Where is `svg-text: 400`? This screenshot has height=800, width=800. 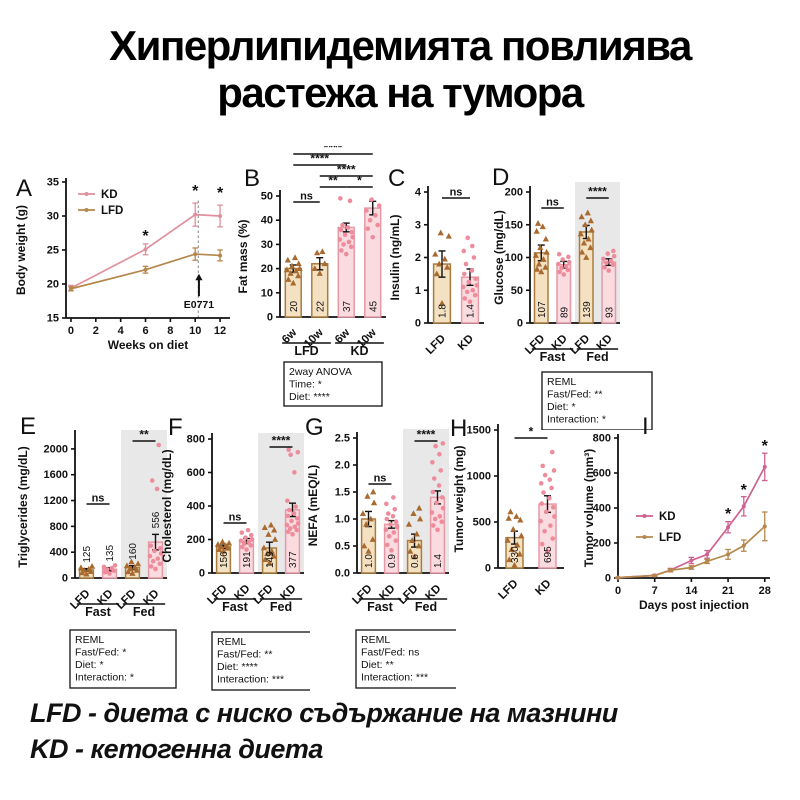
svg-text: 400 is located at coordinates (196, 507).